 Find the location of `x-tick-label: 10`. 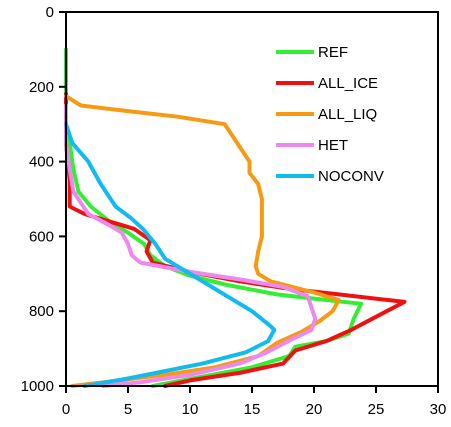

x-tick-label: 10 is located at coordinates (190, 409).